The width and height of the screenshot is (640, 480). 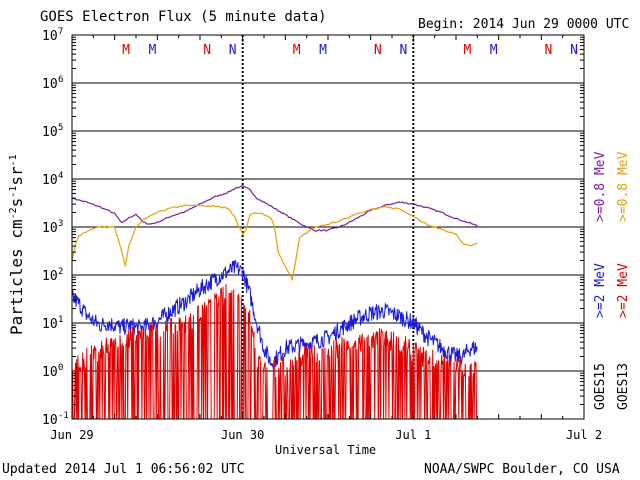 I want to click on legend-entry-5: GOES13, so click(x=623, y=386).